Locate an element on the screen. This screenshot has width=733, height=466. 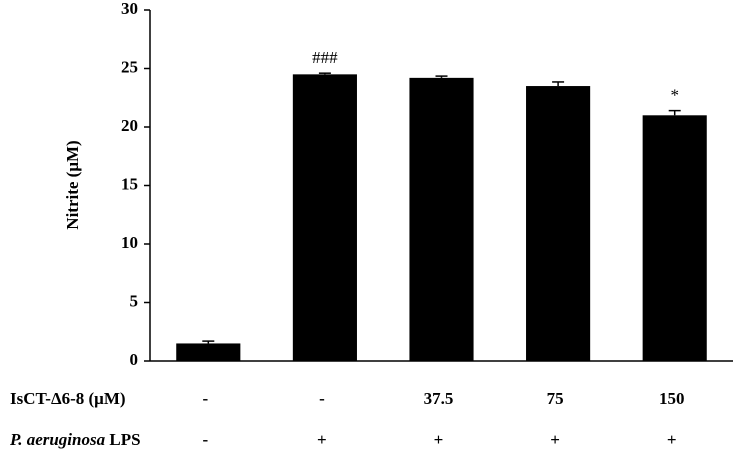
row-value: 37.5 is located at coordinates (439, 398).